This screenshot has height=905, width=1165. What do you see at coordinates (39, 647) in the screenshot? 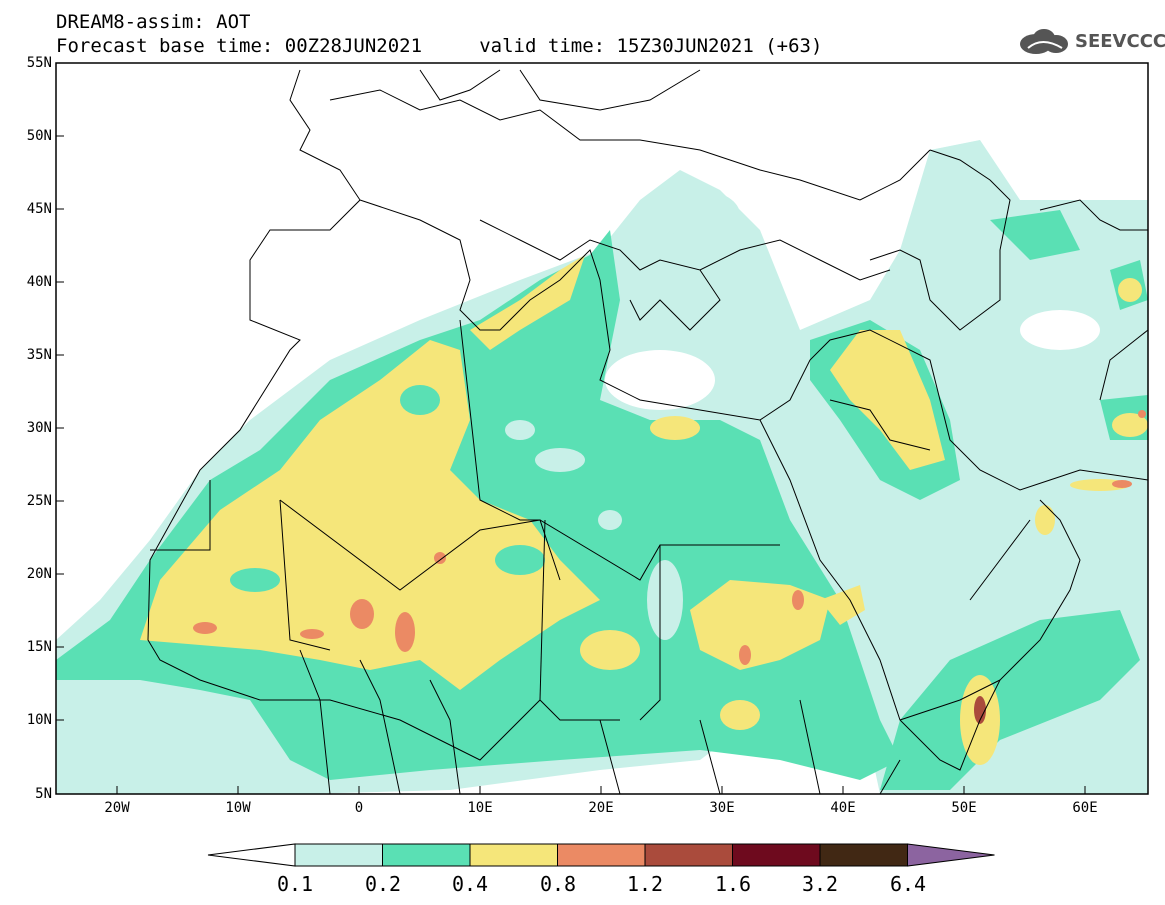
I see `lat-label: 15N` at bounding box center [39, 647].